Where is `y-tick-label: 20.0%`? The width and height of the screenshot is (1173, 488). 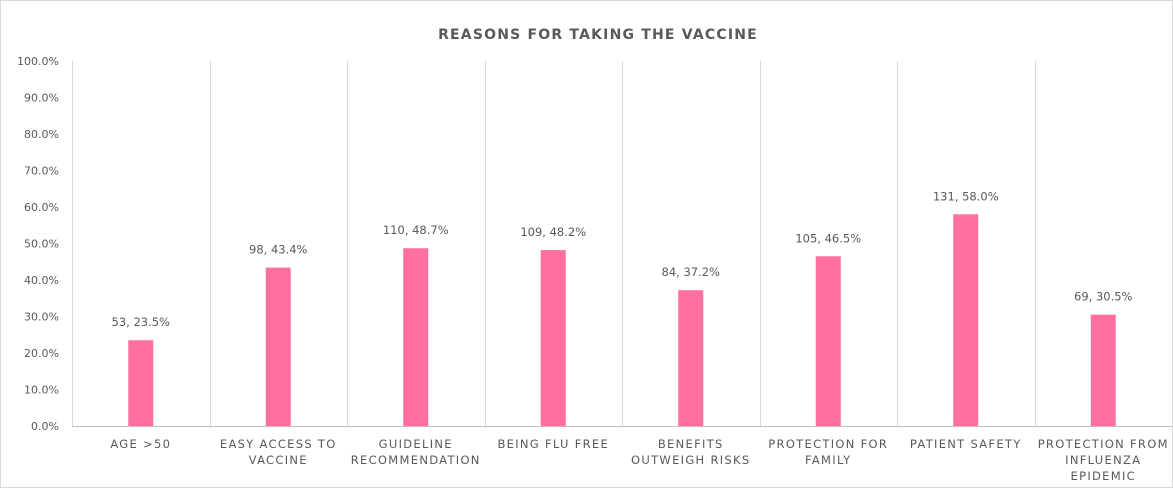 y-tick-label: 20.0% is located at coordinates (41, 353).